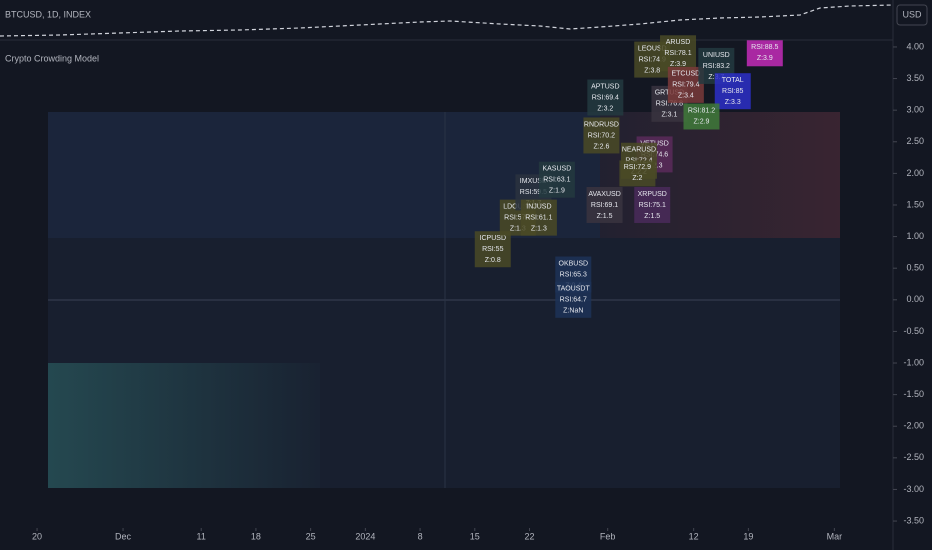  I want to click on y-tick-label: 3.00, so click(915, 110).